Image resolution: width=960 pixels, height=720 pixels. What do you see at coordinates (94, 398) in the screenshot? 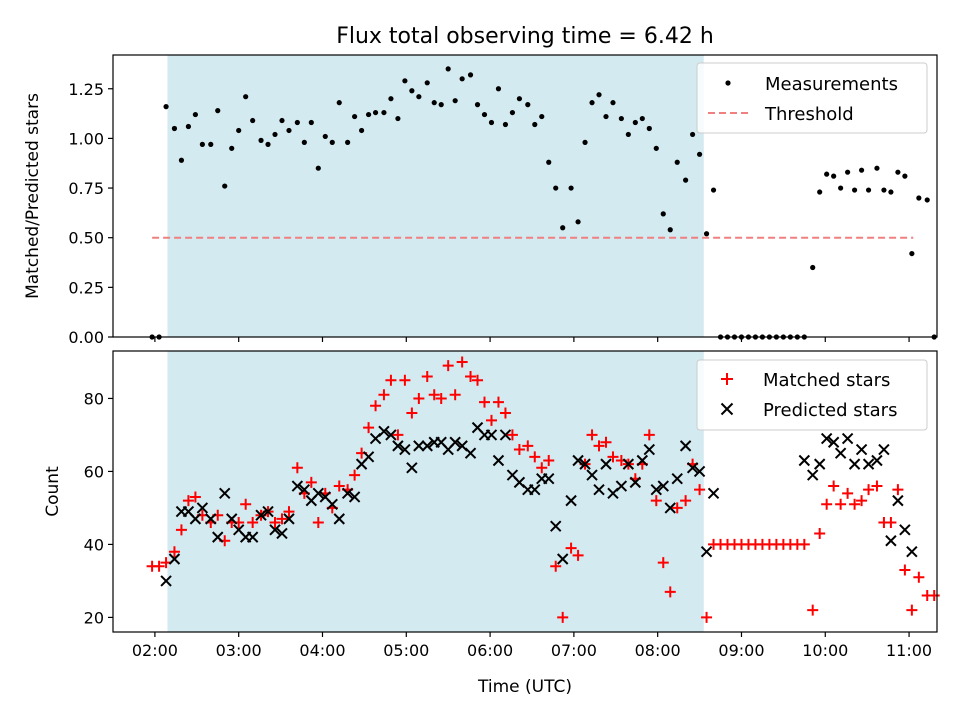
I see `y-tick-label: 80` at bounding box center [94, 398].